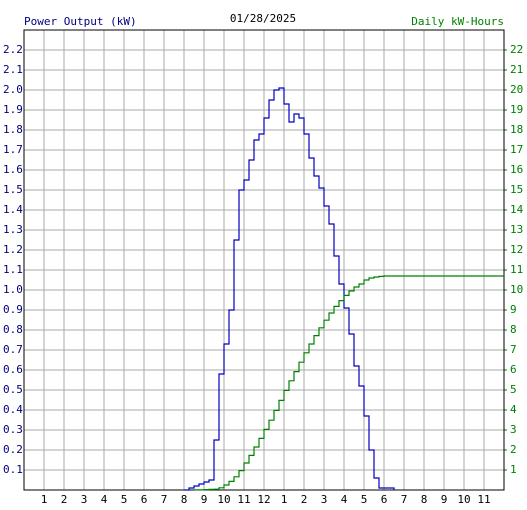  What do you see at coordinates (13, 389) in the screenshot?
I see `y-tick-label: 0.5` at bounding box center [13, 389].